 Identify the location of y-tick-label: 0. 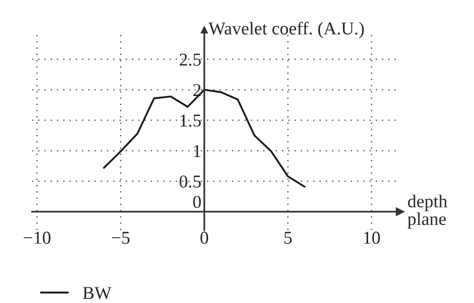
(197, 202).